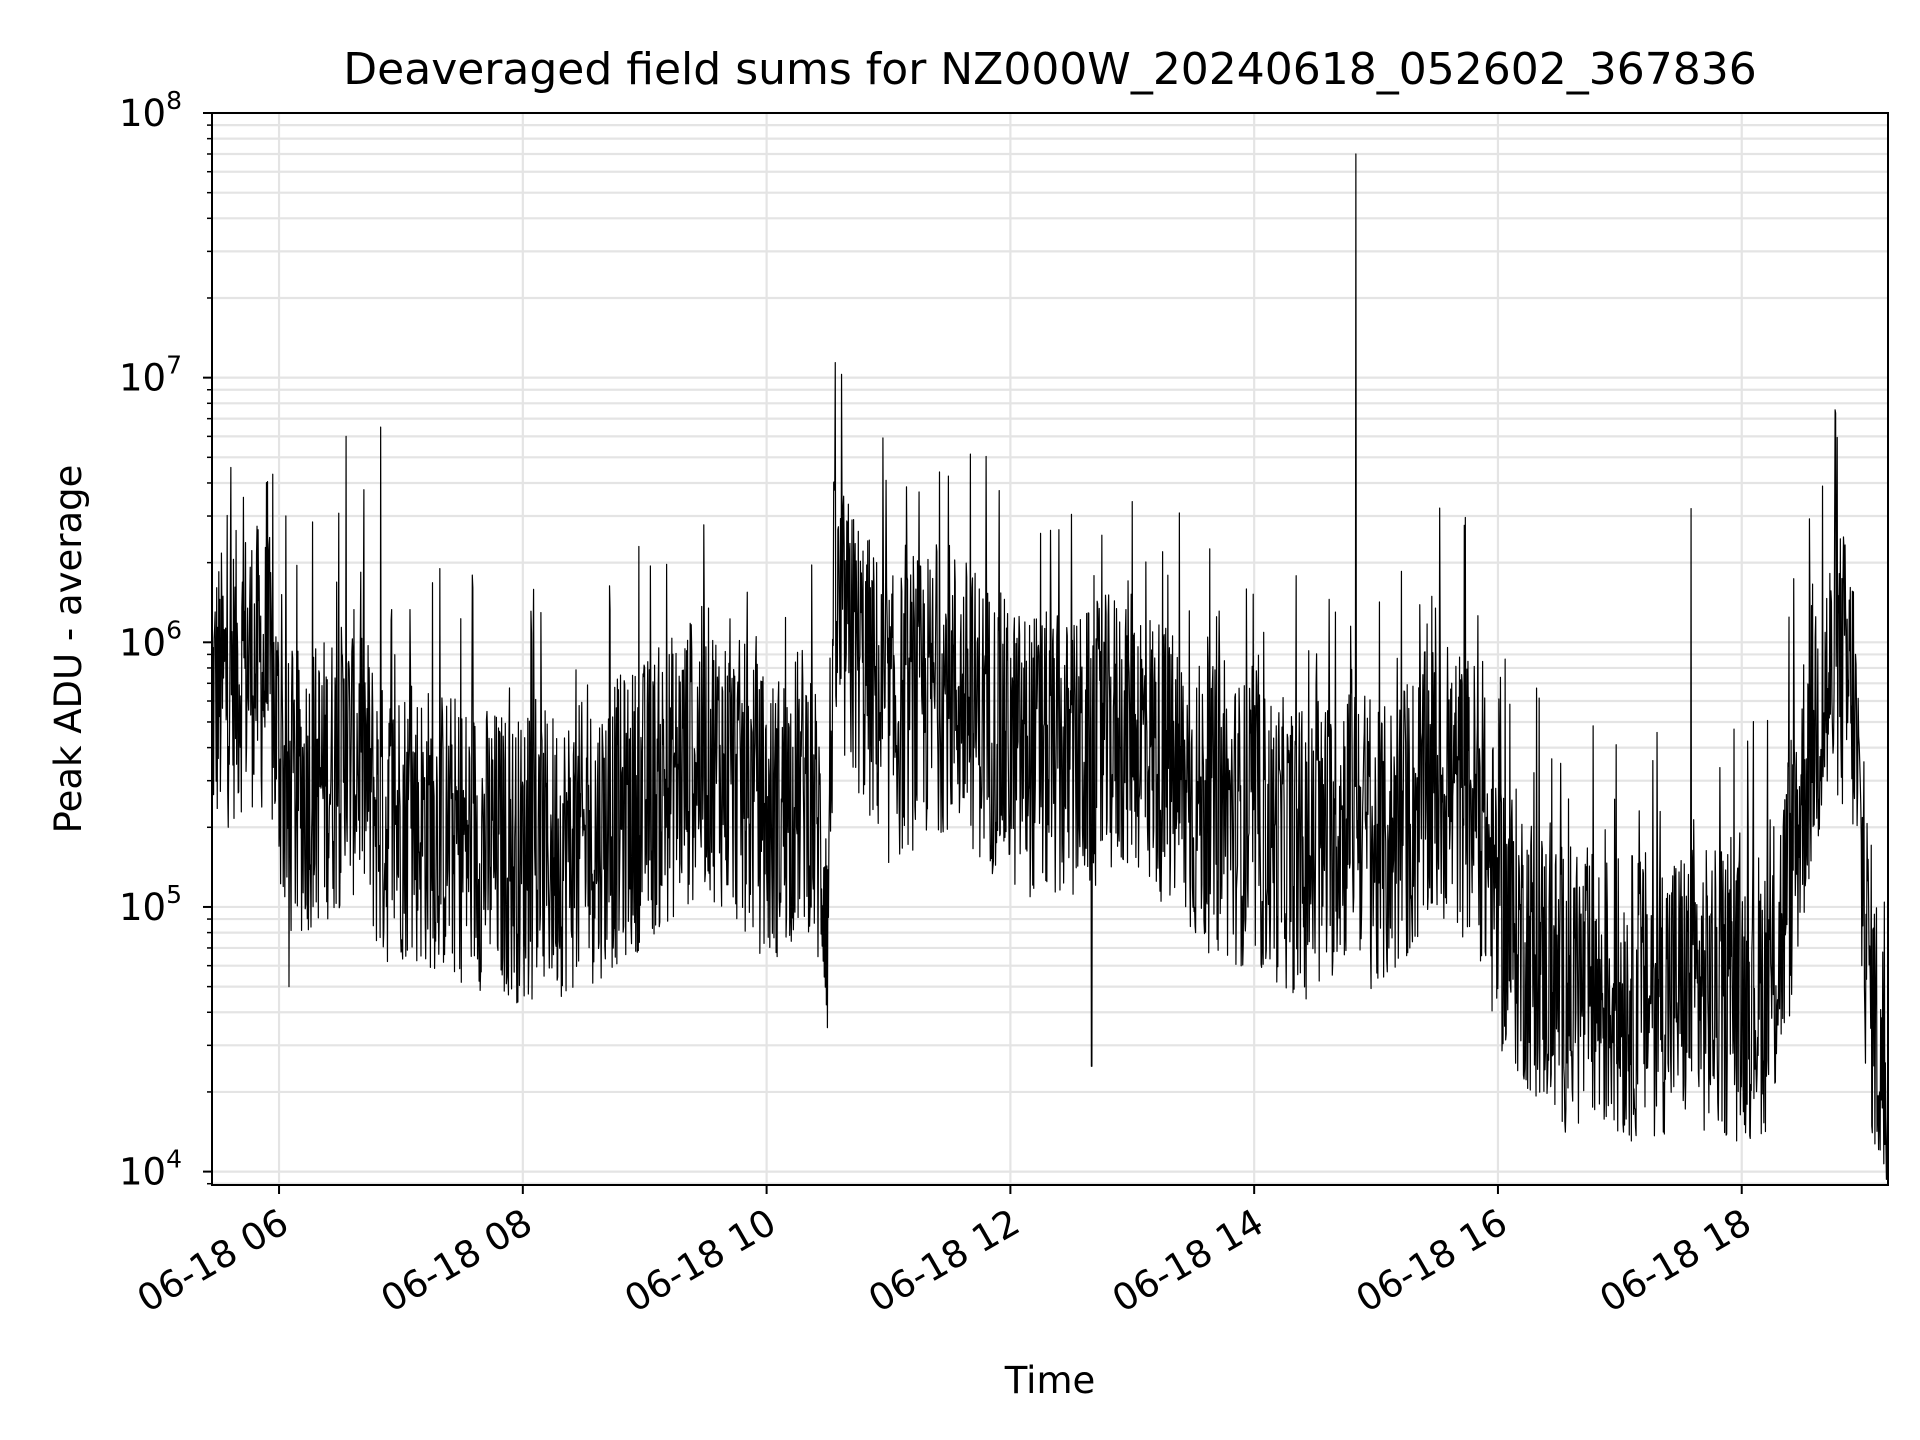 This screenshot has height=1440, width=1920. What do you see at coordinates (150, 110) in the screenshot?
I see `y-tick-label: 10⁸` at bounding box center [150, 110].